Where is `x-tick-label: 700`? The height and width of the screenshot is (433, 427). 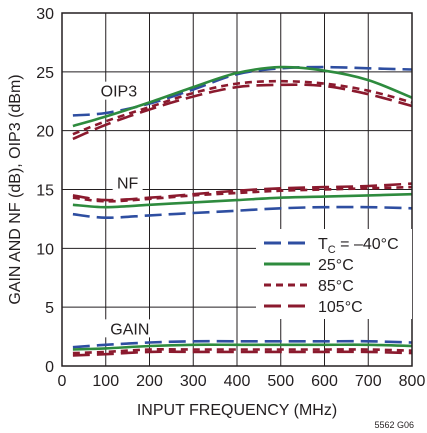
x-tick-label: 700 is located at coordinates (368, 381).